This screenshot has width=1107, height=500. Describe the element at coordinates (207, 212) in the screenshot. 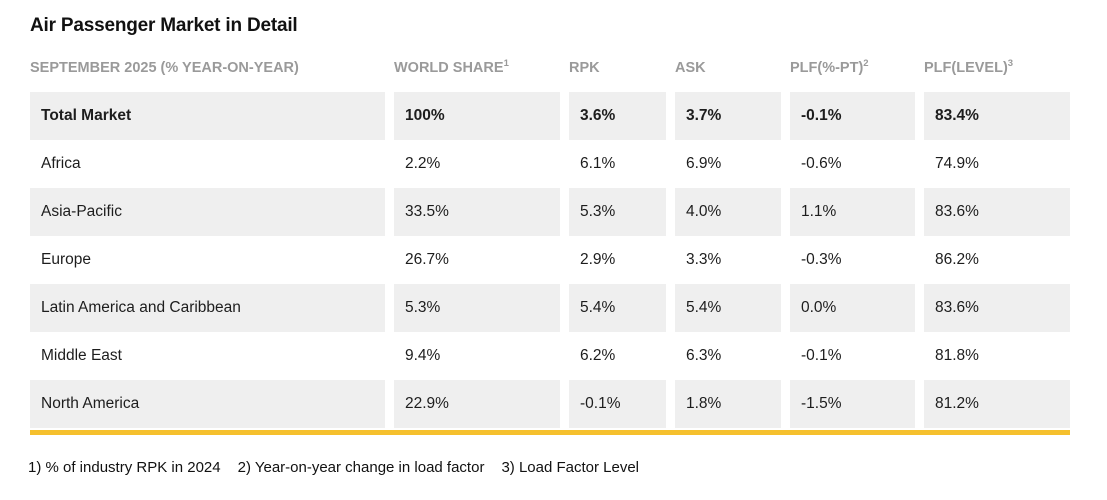

I see `region-cell: Asia-Pacific` at that location.